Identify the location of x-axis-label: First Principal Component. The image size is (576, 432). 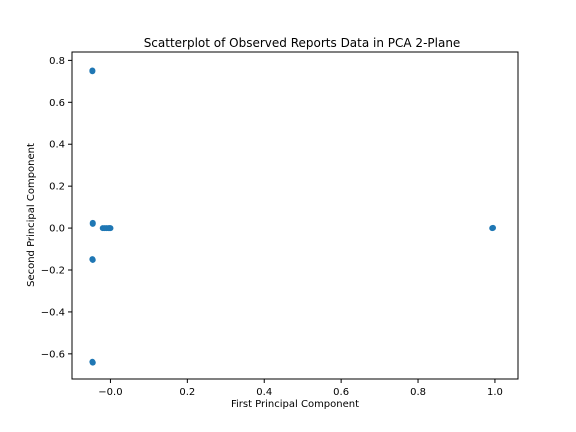
(295, 404).